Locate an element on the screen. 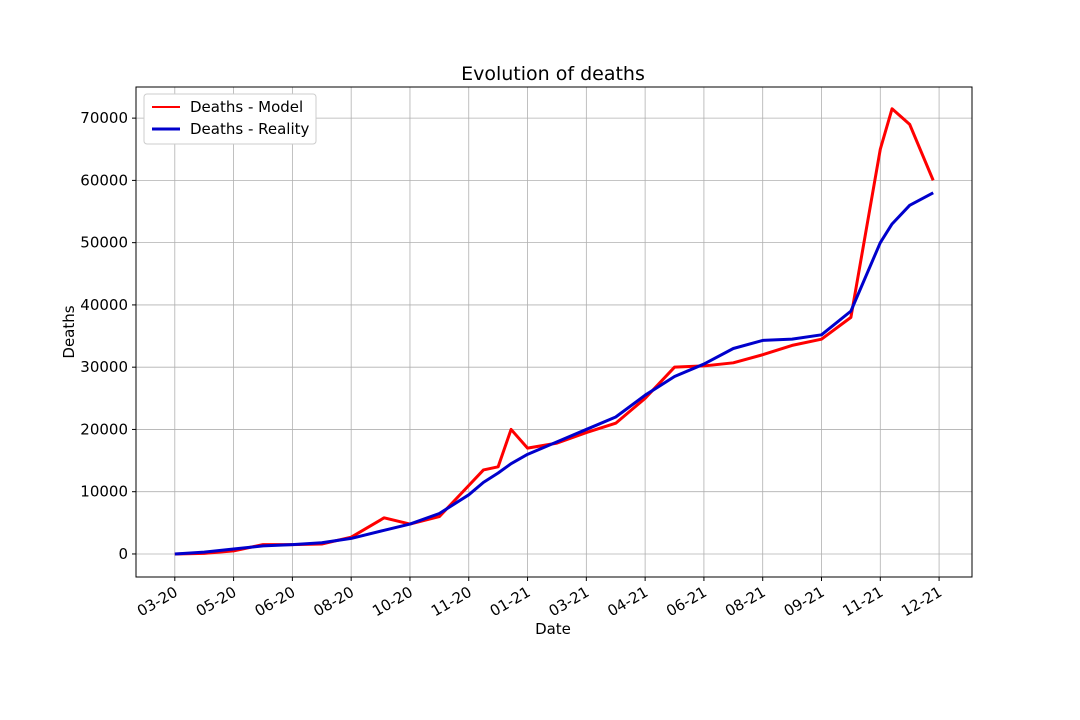 This screenshot has width=1080, height=720. y-tick-label: 50000 is located at coordinates (104, 243).